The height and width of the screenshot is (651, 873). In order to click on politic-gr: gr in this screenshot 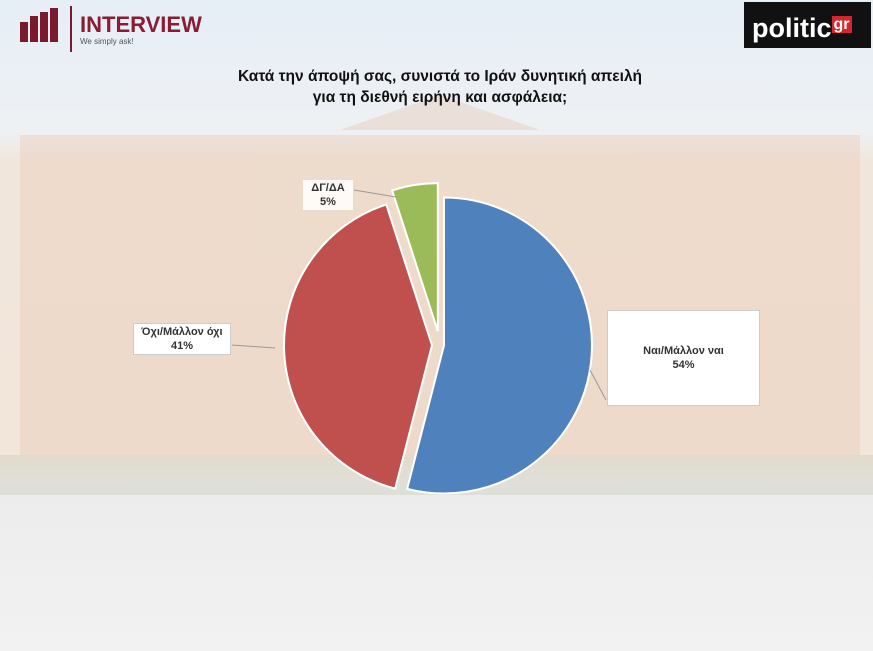, I will do `click(841, 24)`.